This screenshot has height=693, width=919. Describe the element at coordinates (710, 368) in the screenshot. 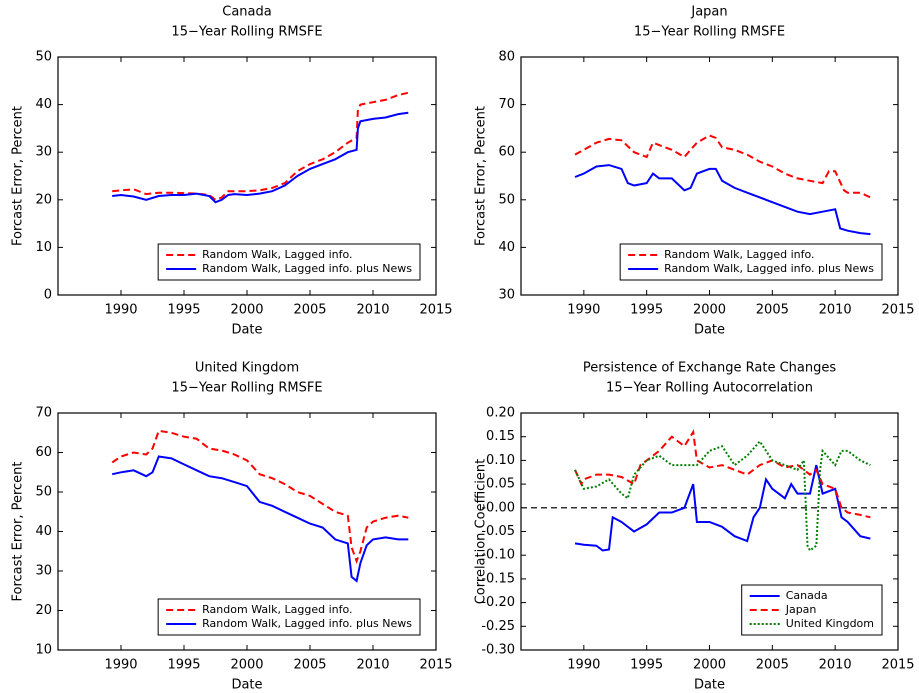

I see `chart-title: Persistence of Exchange Rate Changes` at that location.